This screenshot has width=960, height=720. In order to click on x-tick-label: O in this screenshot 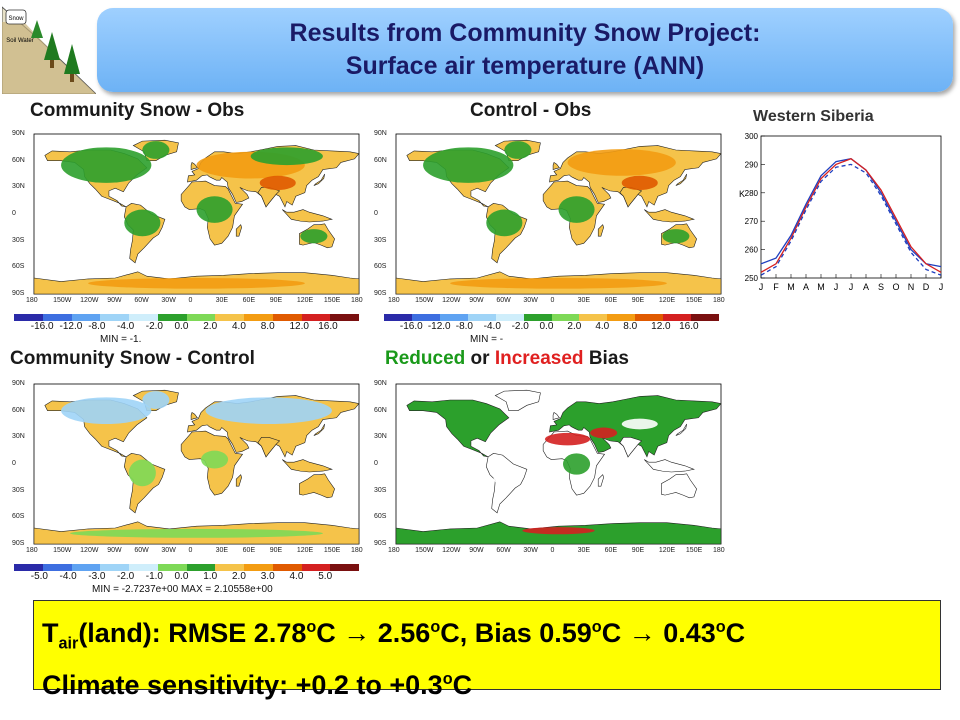, I will do `click(895, 287)`.